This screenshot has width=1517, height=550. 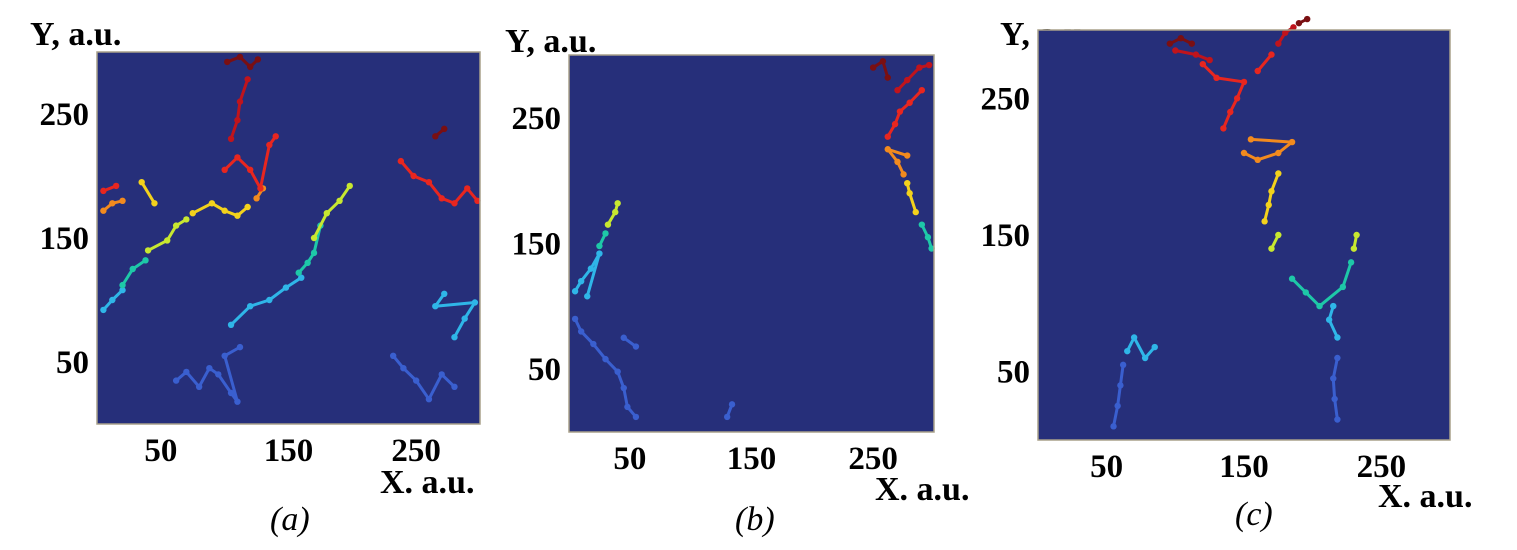 What do you see at coordinates (65, 239) in the screenshot?
I see `y-tick-label: 150` at bounding box center [65, 239].